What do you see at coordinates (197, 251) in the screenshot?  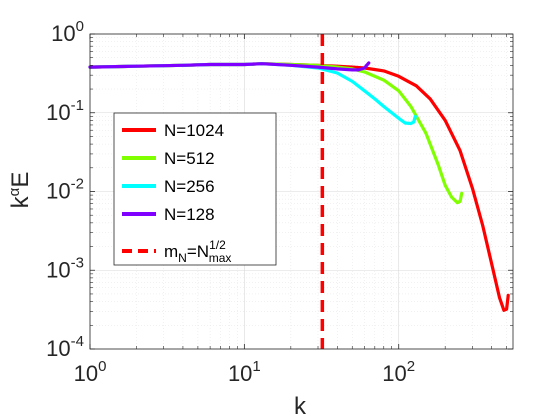 I see `legend-vline-label: mN=N1/2 max` at bounding box center [197, 251].